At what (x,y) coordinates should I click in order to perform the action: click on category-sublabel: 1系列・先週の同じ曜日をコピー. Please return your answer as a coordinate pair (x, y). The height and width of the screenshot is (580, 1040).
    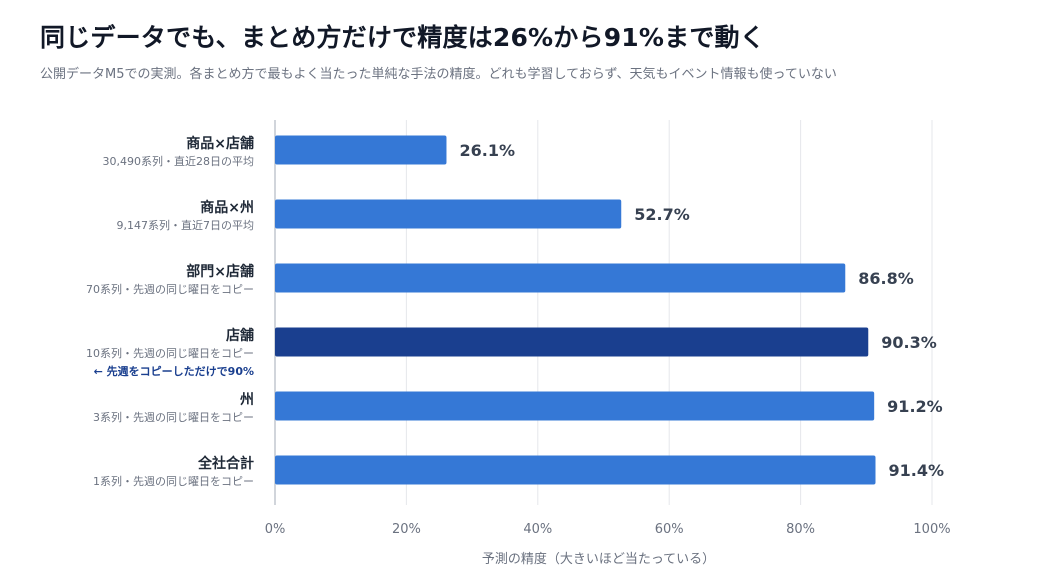
    Looking at the image, I should click on (173, 481).